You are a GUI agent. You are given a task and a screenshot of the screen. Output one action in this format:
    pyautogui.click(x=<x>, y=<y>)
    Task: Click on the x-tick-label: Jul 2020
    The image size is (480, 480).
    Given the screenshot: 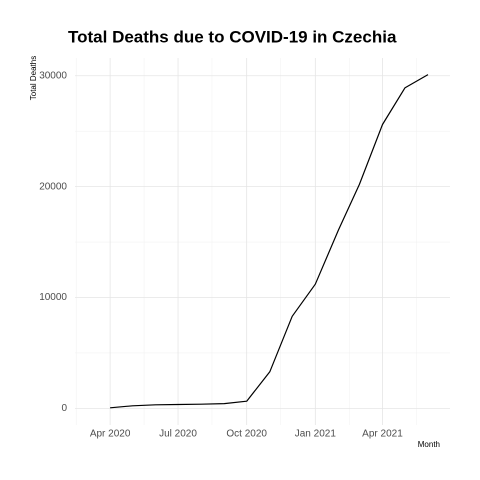 What is the action you would take?
    pyautogui.click(x=178, y=434)
    